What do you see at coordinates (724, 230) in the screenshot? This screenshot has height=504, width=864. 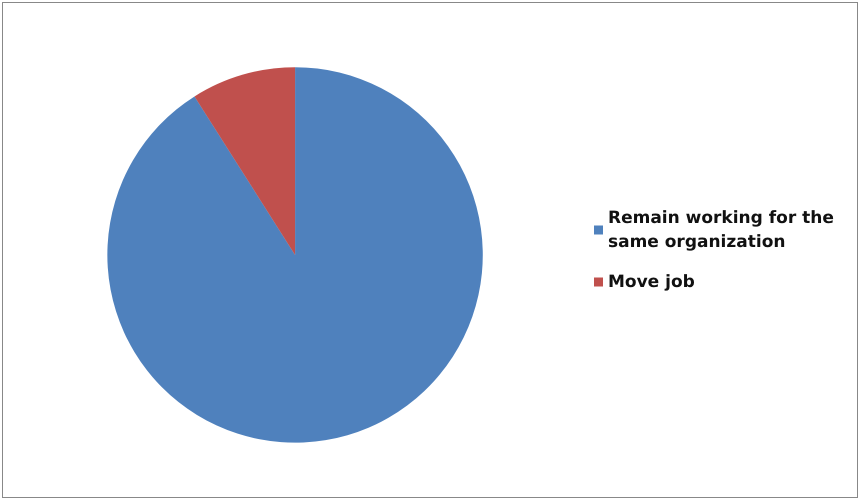 I see `legend-label: Remain working for the same organization` at bounding box center [724, 230].